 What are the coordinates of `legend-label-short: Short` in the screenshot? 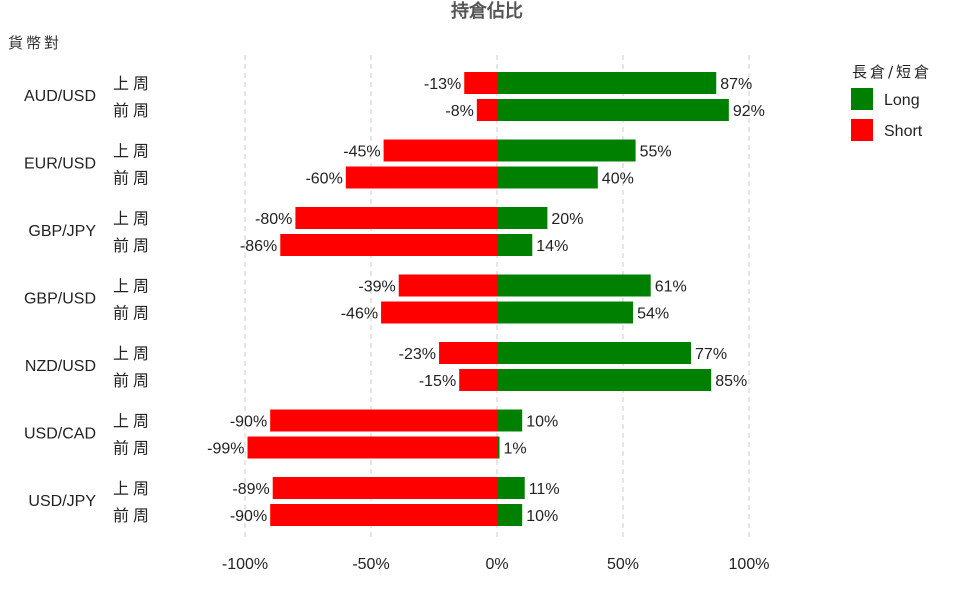 It's located at (903, 131).